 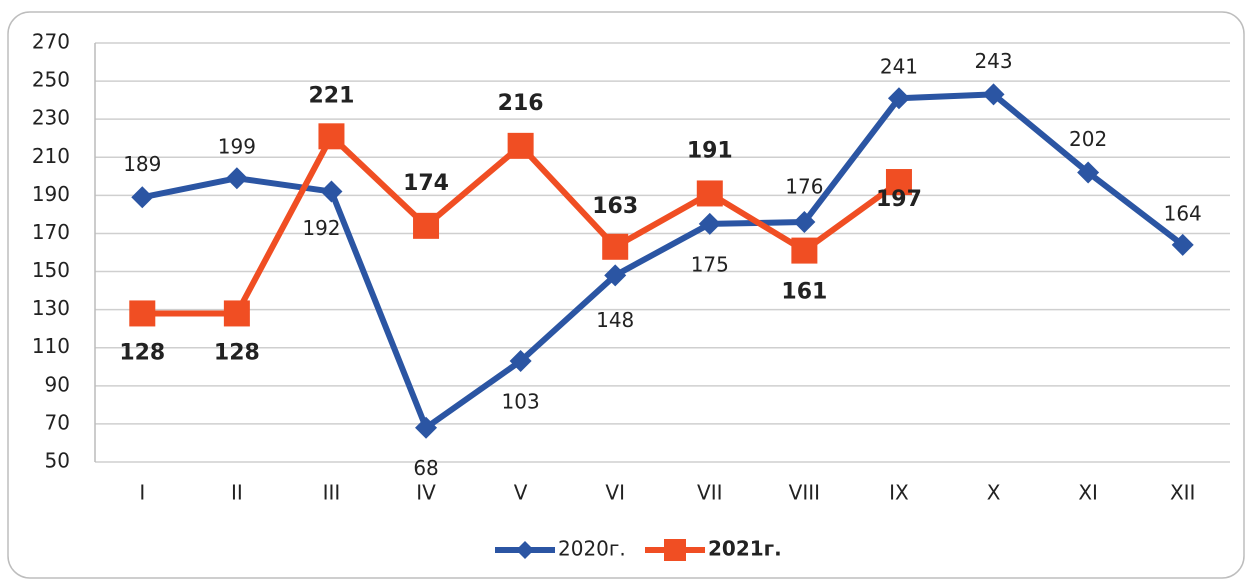 What do you see at coordinates (993, 61) in the screenshot?
I see `data-label: 243` at bounding box center [993, 61].